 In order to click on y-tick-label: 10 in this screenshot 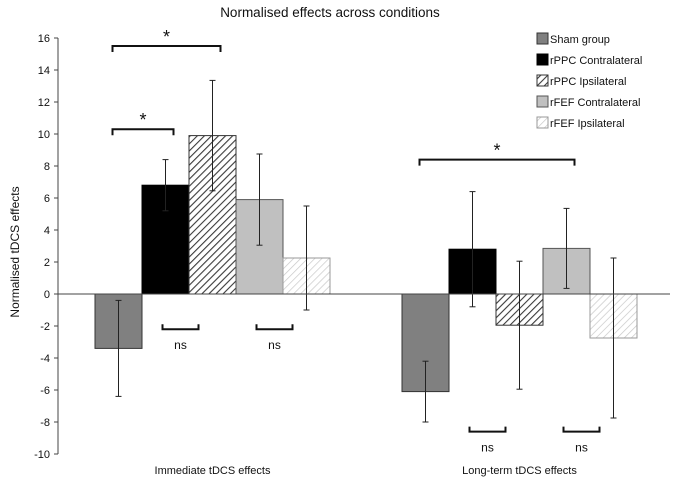, I will do `click(44, 135)`.